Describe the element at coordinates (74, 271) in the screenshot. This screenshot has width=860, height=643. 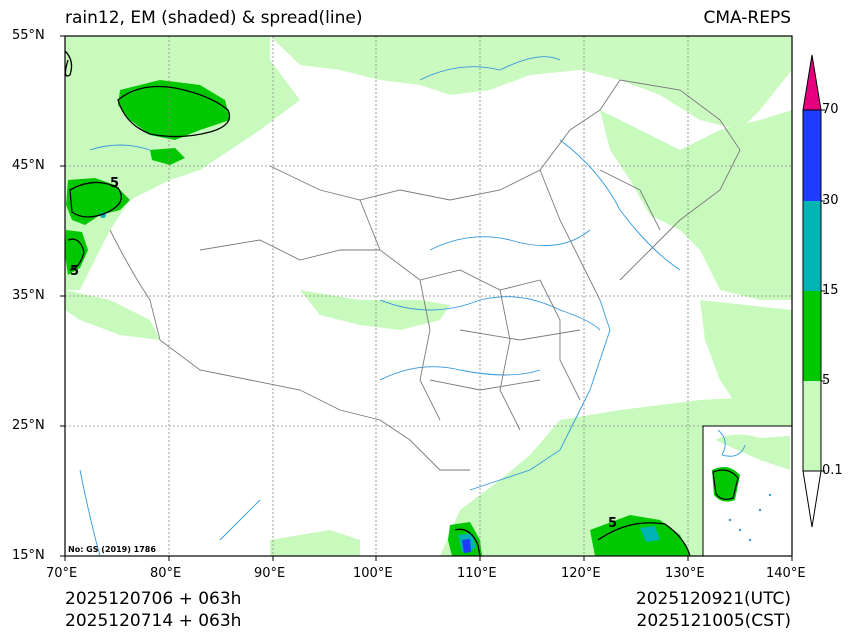
I see `contour-label-2: 5` at that location.